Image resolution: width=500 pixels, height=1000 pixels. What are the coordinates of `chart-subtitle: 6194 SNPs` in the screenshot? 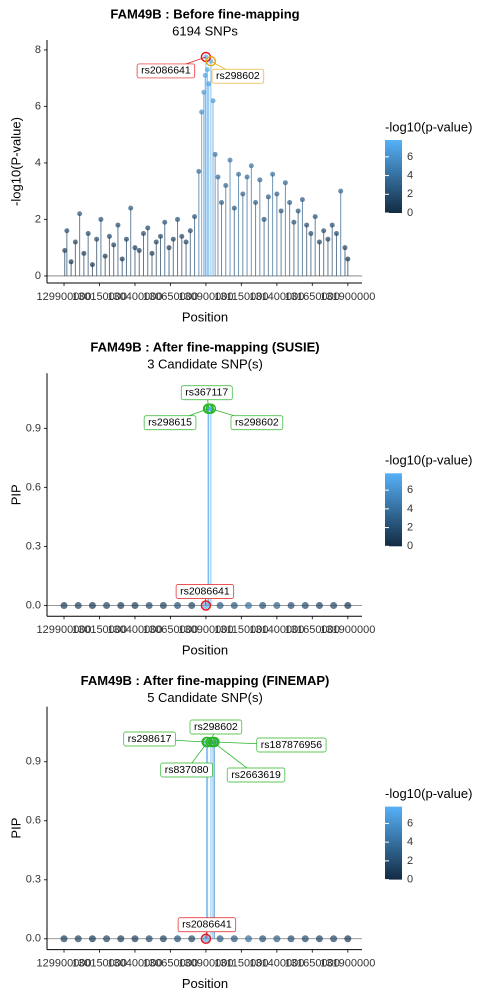 It's located at (205, 30).